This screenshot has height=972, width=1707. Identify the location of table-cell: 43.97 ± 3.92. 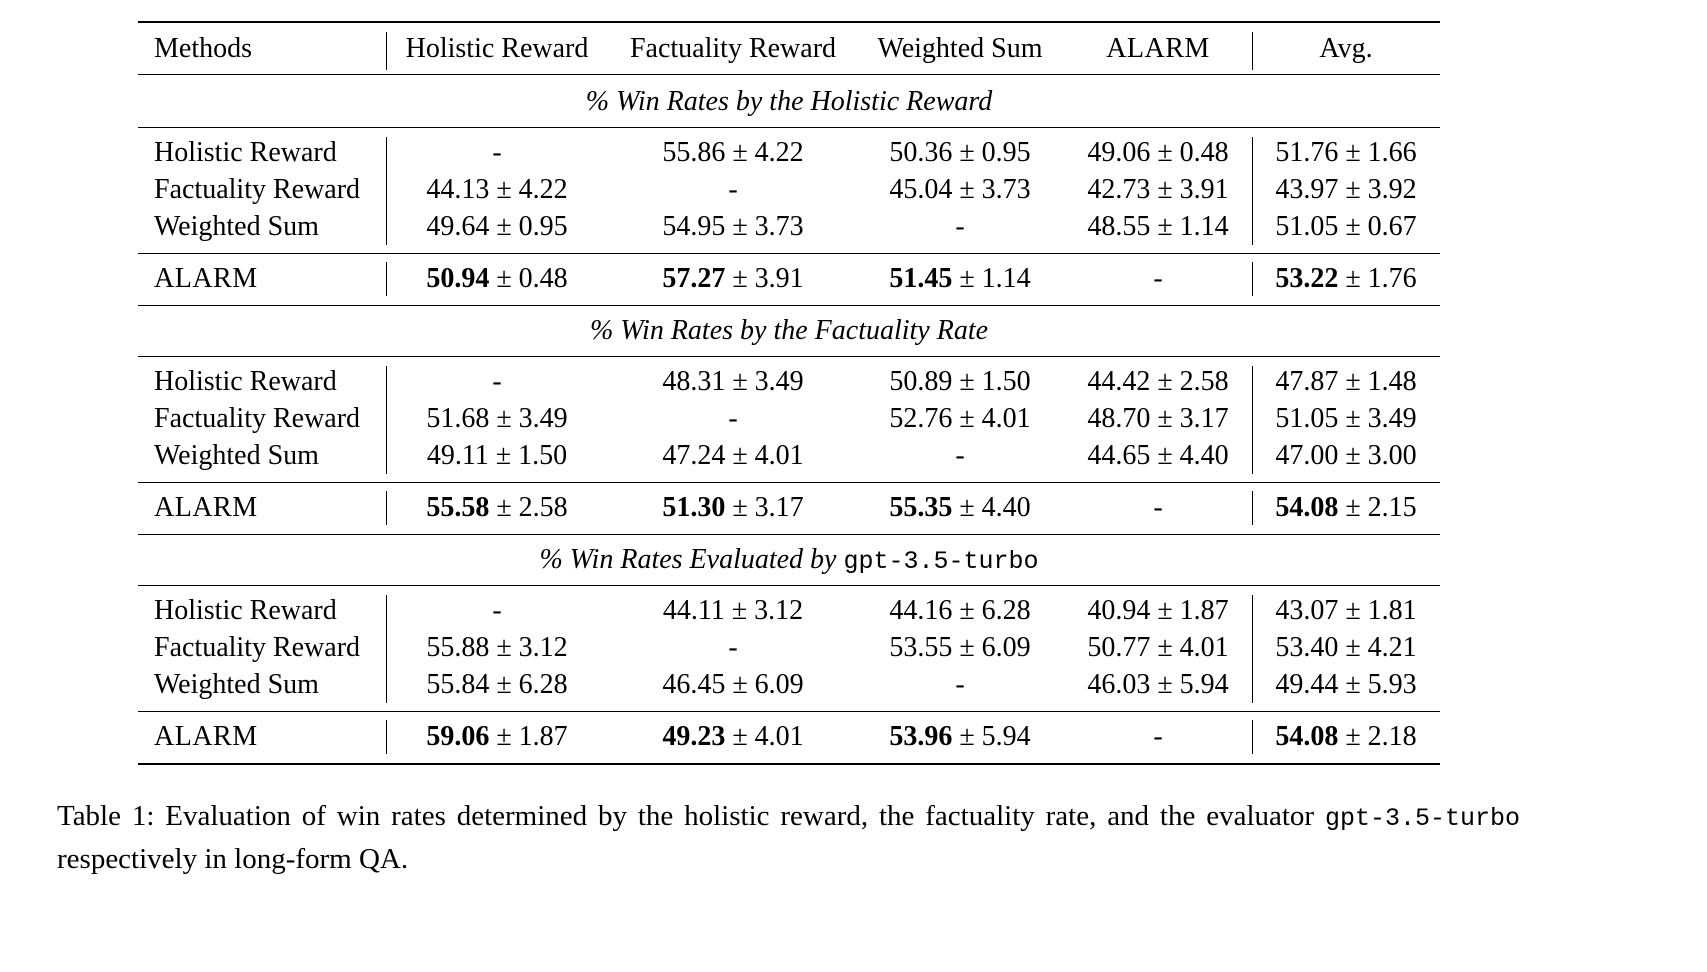
(1345, 190).